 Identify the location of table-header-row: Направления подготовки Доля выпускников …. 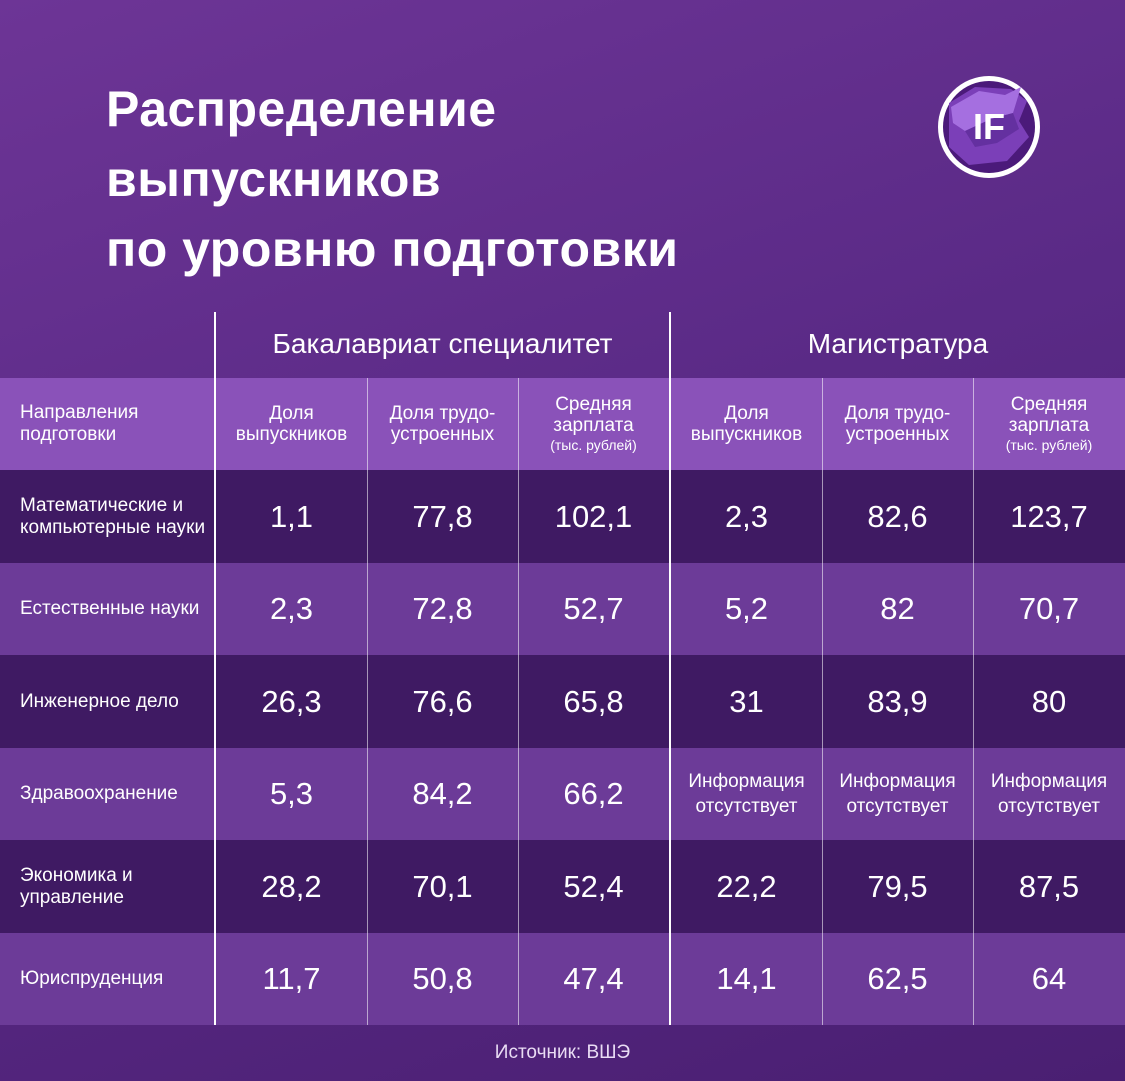
(562, 424).